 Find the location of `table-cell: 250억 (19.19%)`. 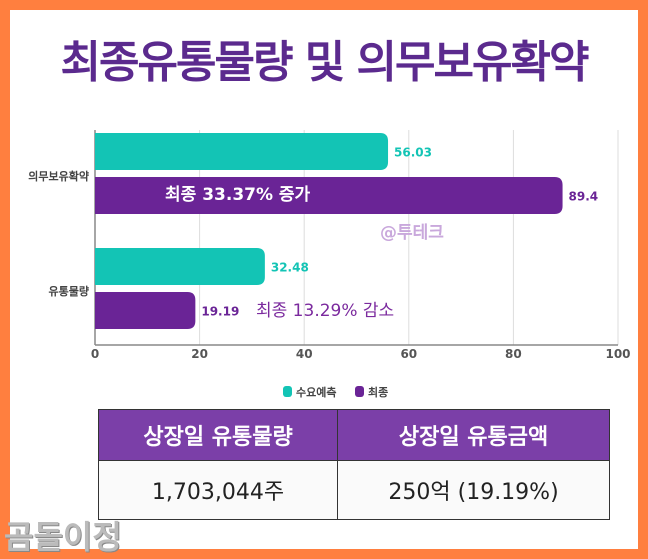

table-cell: 250억 (19.19%) is located at coordinates (473, 490).